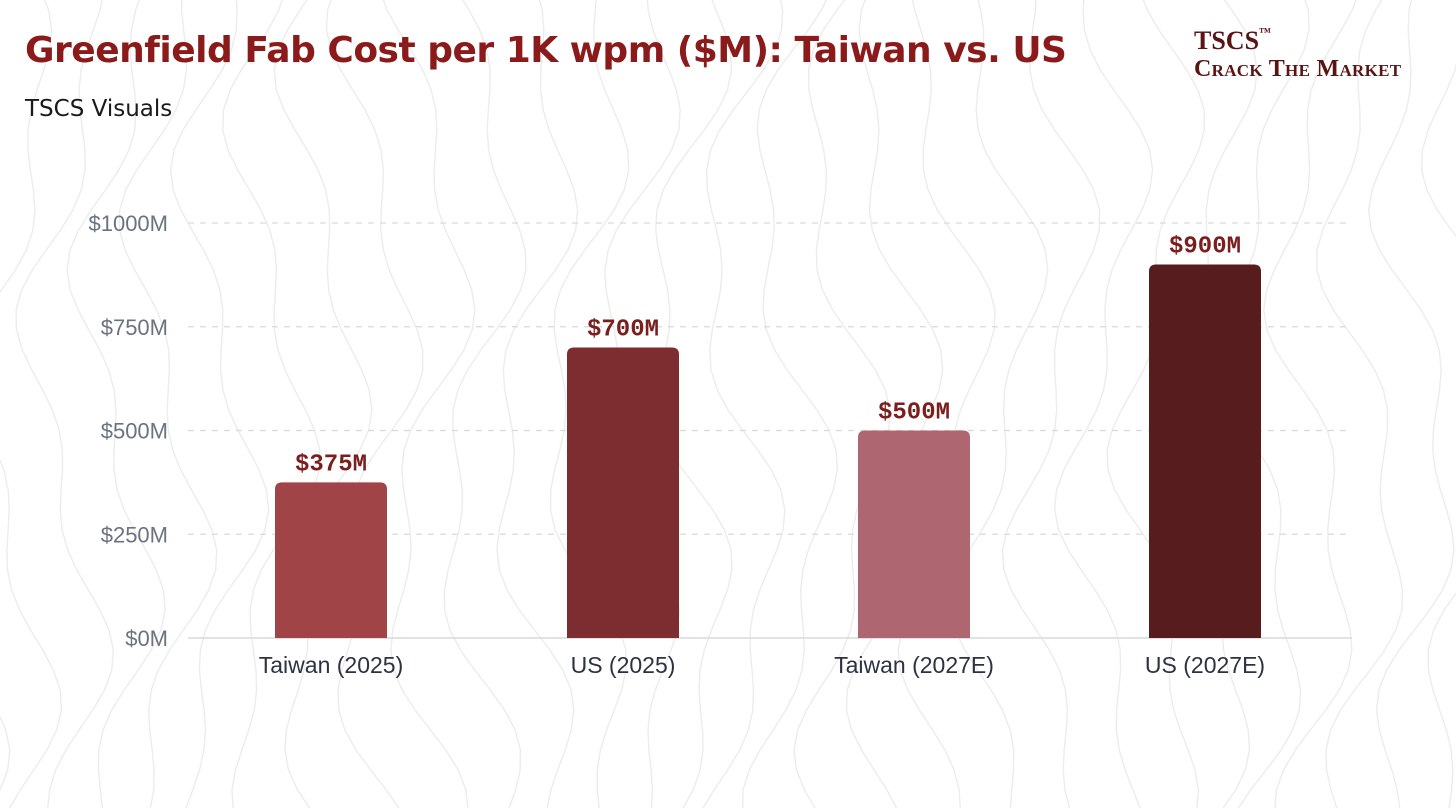 This screenshot has height=808, width=1456. What do you see at coordinates (1205, 247) in the screenshot?
I see `value-label: $900M` at bounding box center [1205, 247].